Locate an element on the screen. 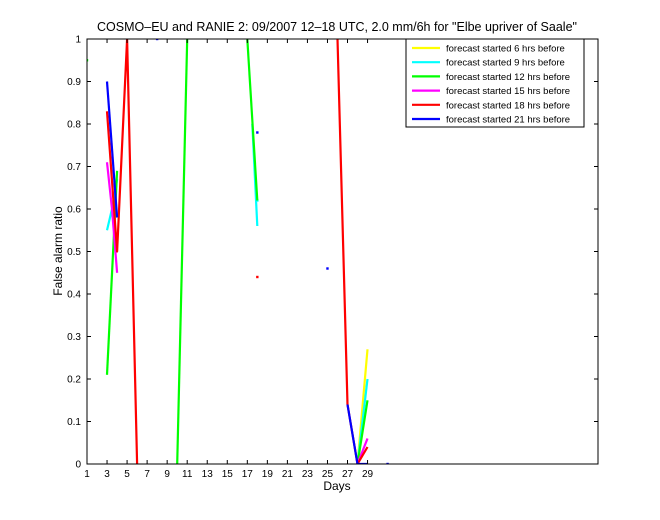 Image resolution: width=660 pixels, height=520 pixels. x-tick-label: 7 is located at coordinates (147, 474).